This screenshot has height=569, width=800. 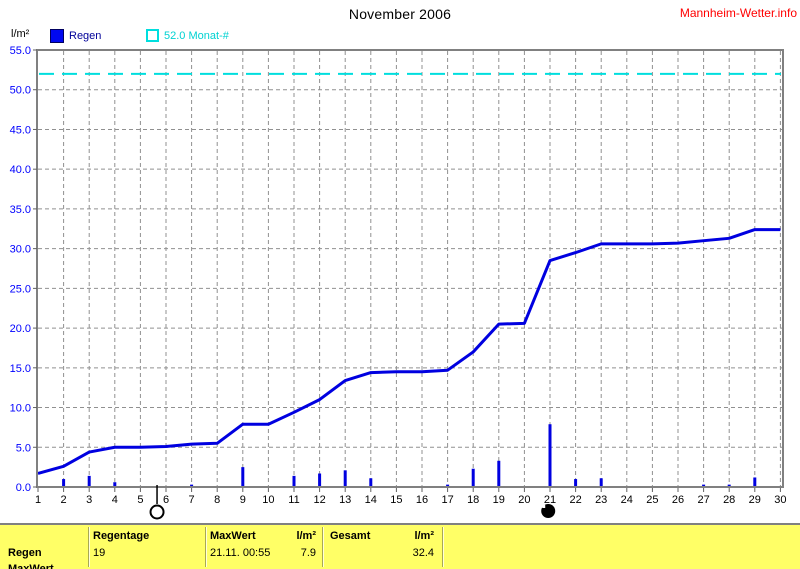 I want to click on gesamt-header: Gesamt, so click(x=350, y=536).